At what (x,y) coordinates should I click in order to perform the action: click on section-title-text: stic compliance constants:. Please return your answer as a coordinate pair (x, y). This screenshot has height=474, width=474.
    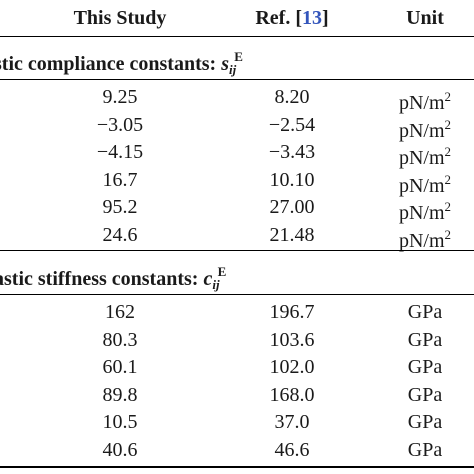
    Looking at the image, I should click on (111, 64).